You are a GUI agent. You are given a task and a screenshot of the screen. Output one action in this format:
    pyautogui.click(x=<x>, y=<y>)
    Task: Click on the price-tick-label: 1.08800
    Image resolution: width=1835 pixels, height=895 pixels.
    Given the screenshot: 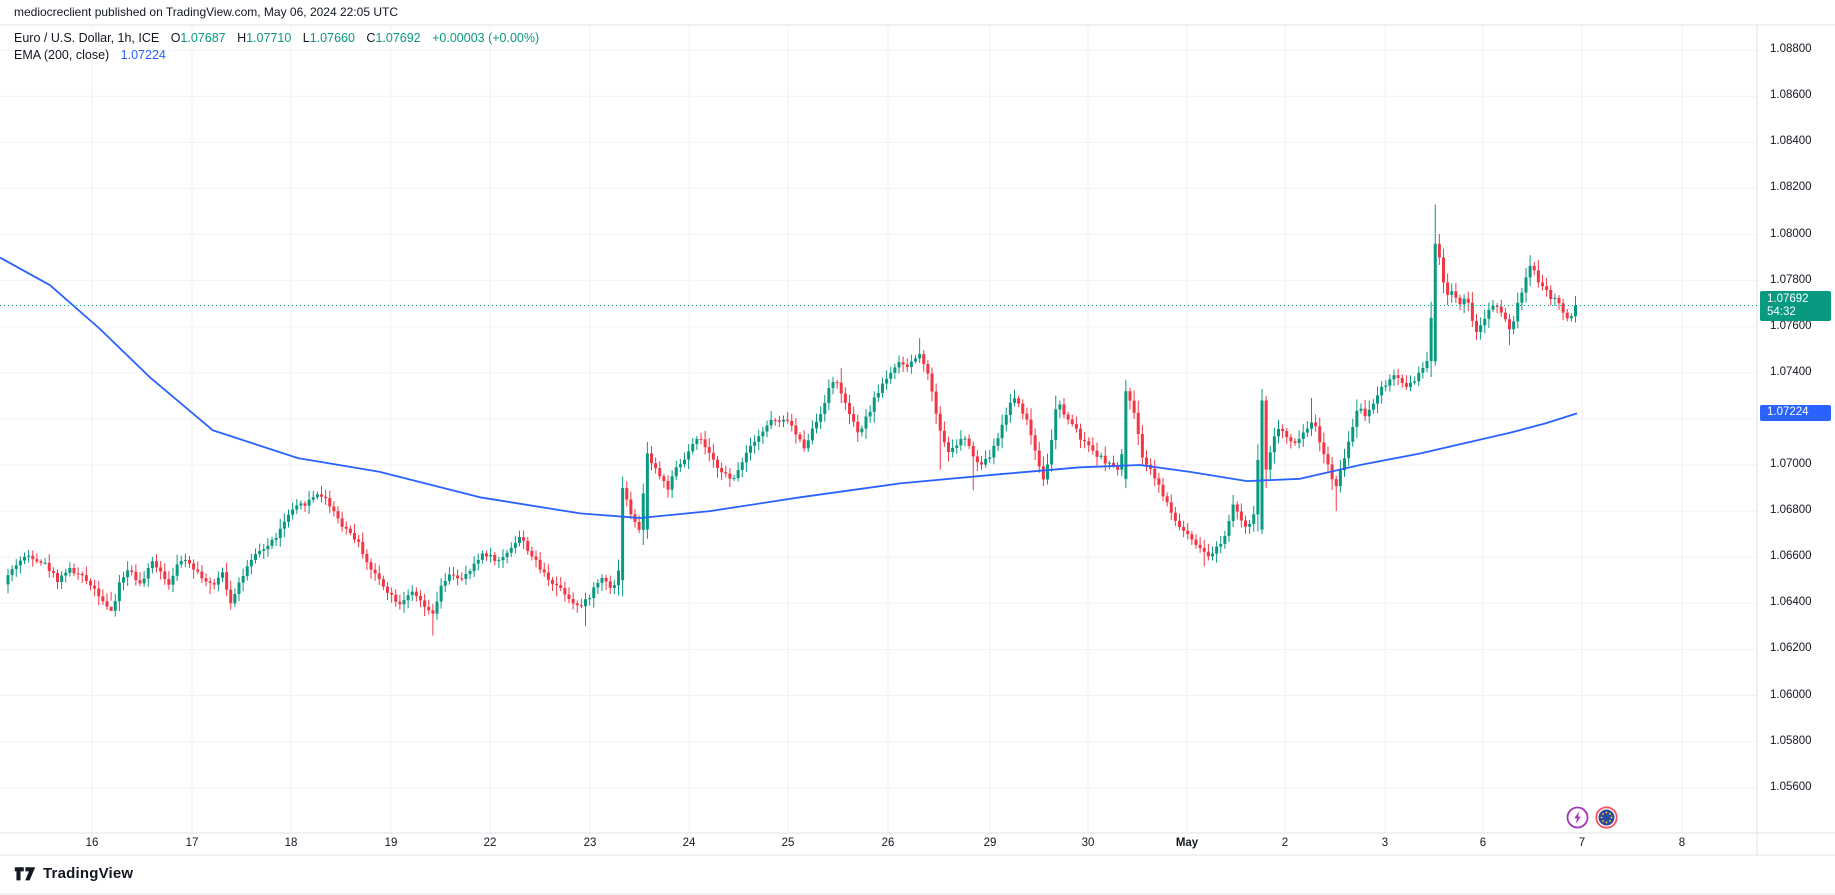 What is the action you would take?
    pyautogui.click(x=1791, y=49)
    